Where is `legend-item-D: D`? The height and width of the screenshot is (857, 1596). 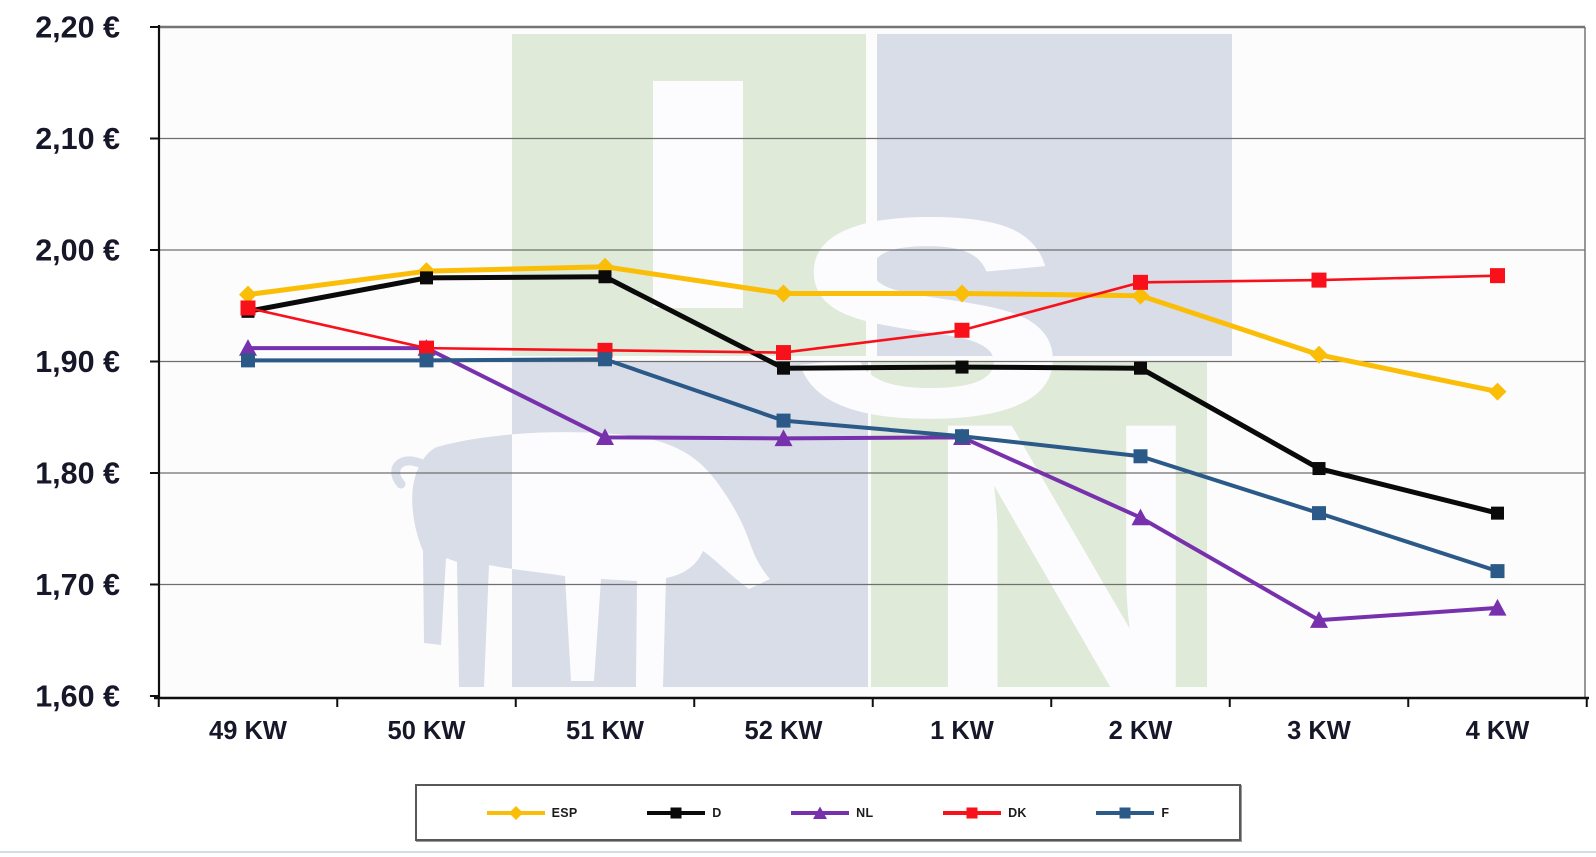
legend-item-D: D is located at coordinates (684, 813).